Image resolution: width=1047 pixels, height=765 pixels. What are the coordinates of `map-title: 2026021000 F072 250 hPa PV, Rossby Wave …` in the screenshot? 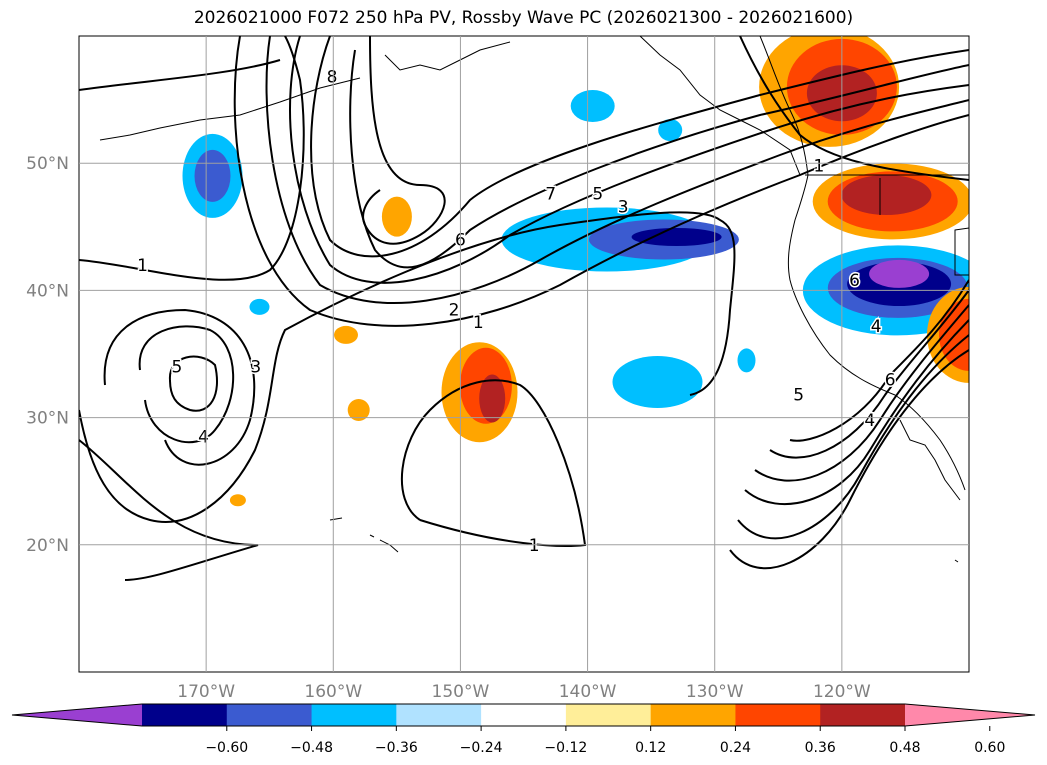 It's located at (523, 18).